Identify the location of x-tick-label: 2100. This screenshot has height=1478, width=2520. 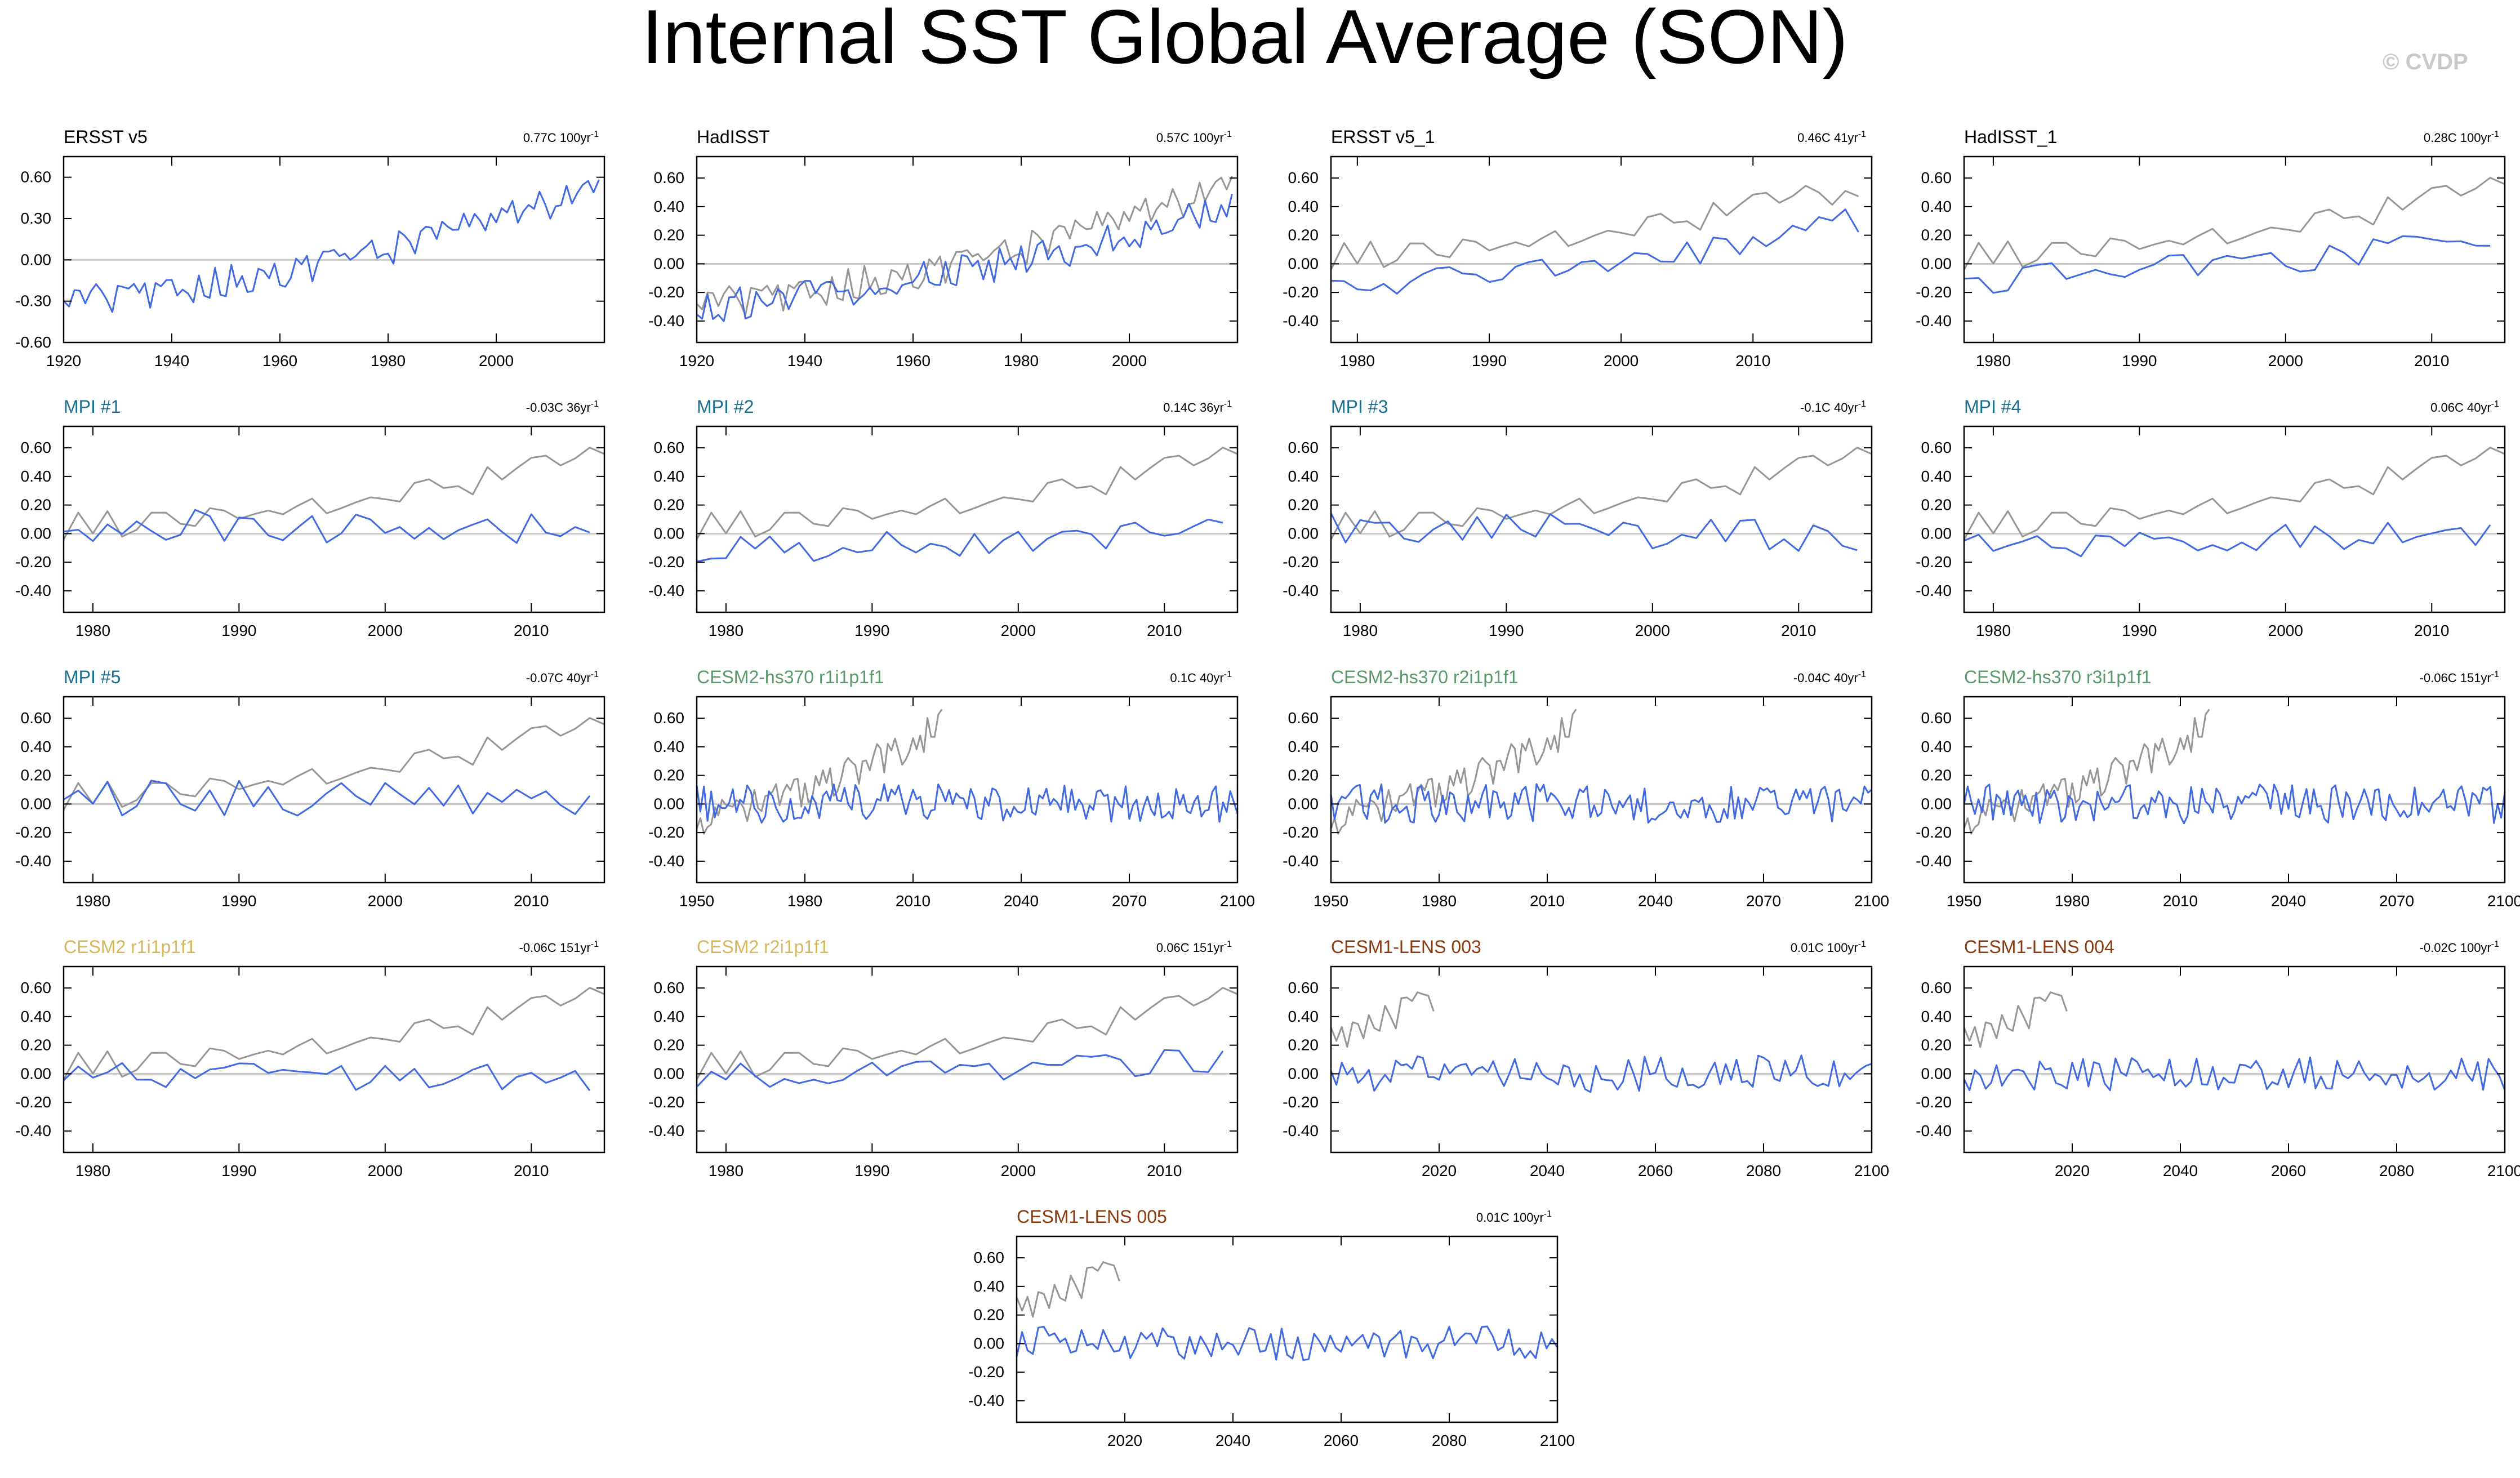
(2503, 1170).